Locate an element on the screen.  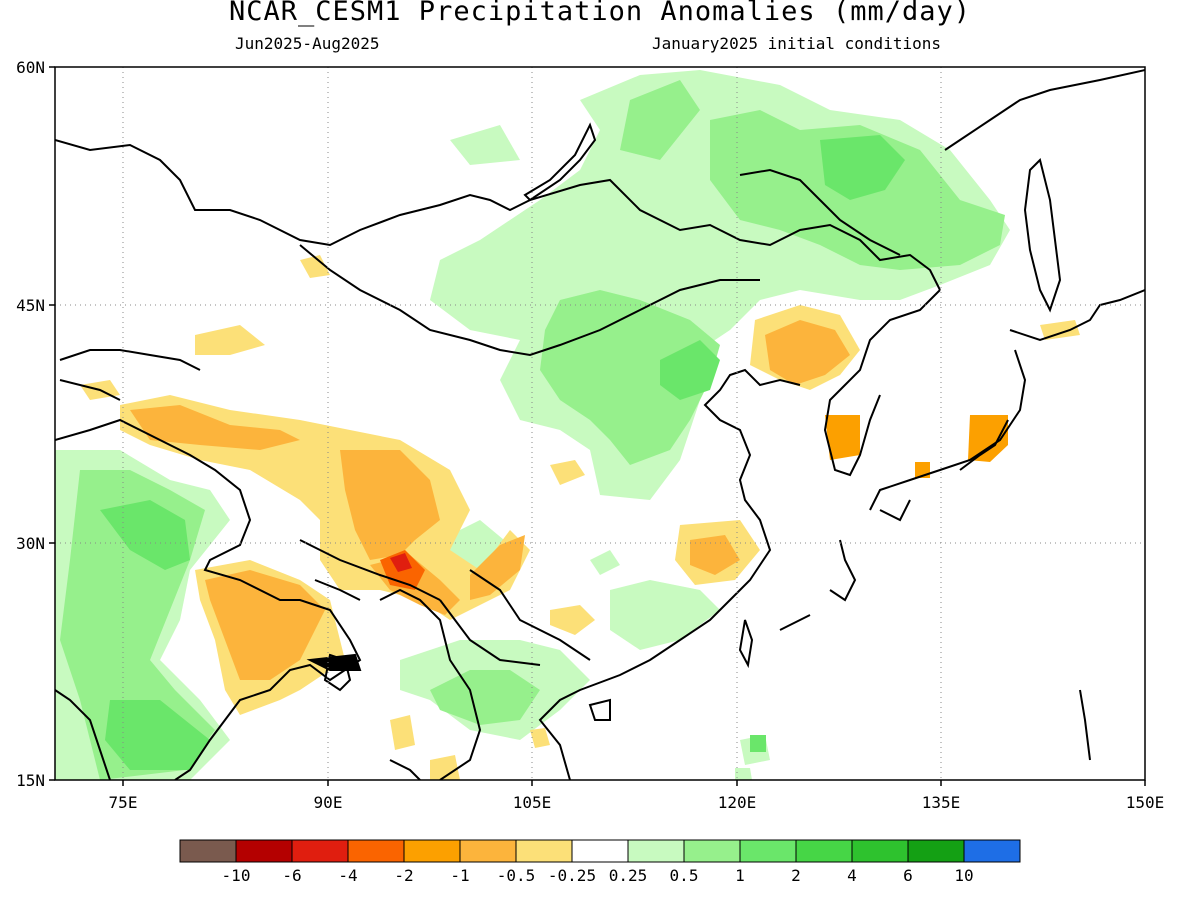
season-subtitle: Jun2025-Aug2025 is located at coordinates (307, 43).